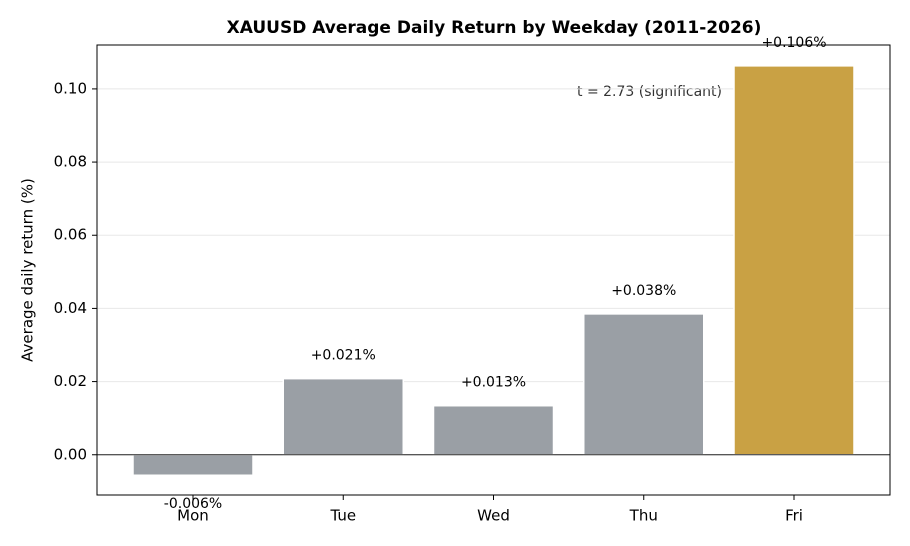  What do you see at coordinates (70, 88) in the screenshot?
I see `y-tick-label: 0.10` at bounding box center [70, 88].